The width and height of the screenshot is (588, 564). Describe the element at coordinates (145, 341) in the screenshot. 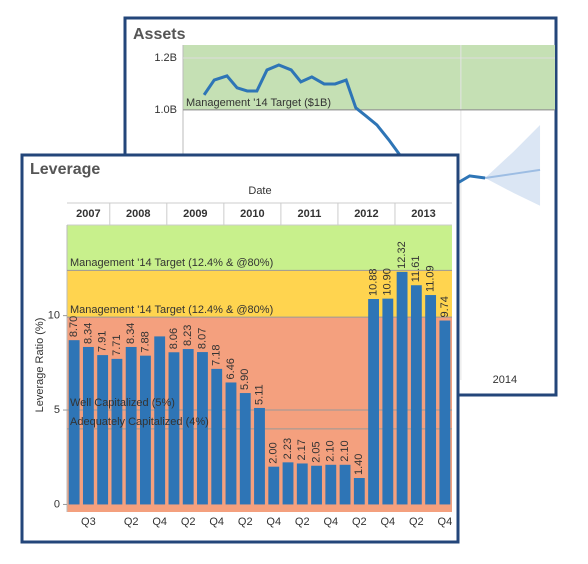

I see `value-label: 7.88` at that location.